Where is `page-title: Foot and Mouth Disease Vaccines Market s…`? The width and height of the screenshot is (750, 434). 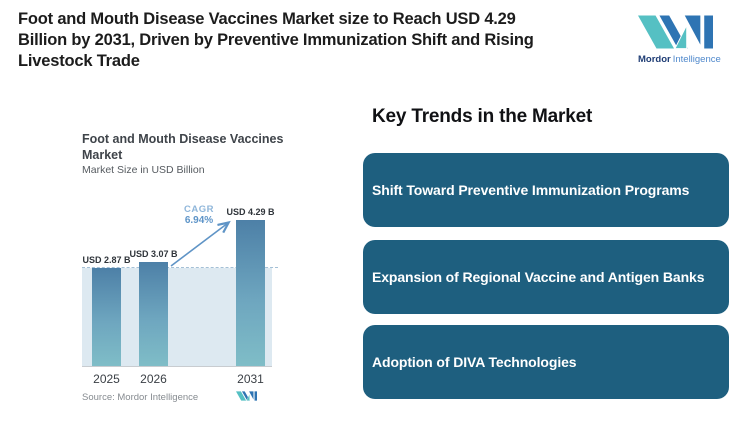 page-title: Foot and Mouth Disease Vaccines Market s… is located at coordinates (323, 40).